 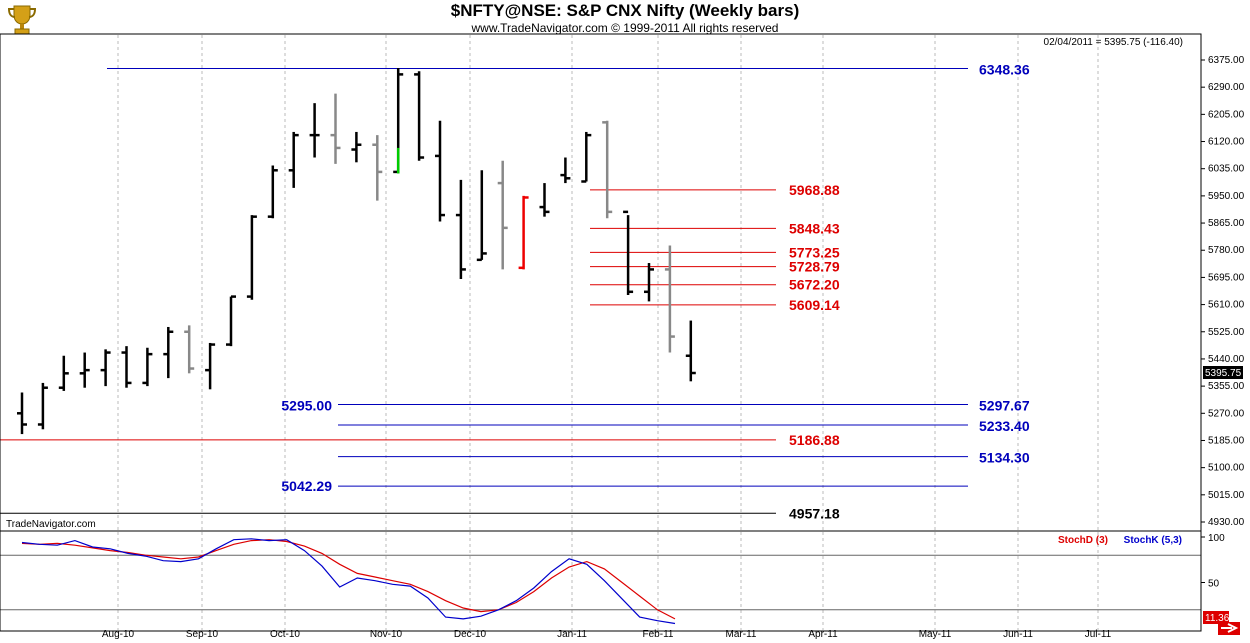 What do you see at coordinates (1216, 538) in the screenshot?
I see `stoch-y-tick-label: 100` at bounding box center [1216, 538].